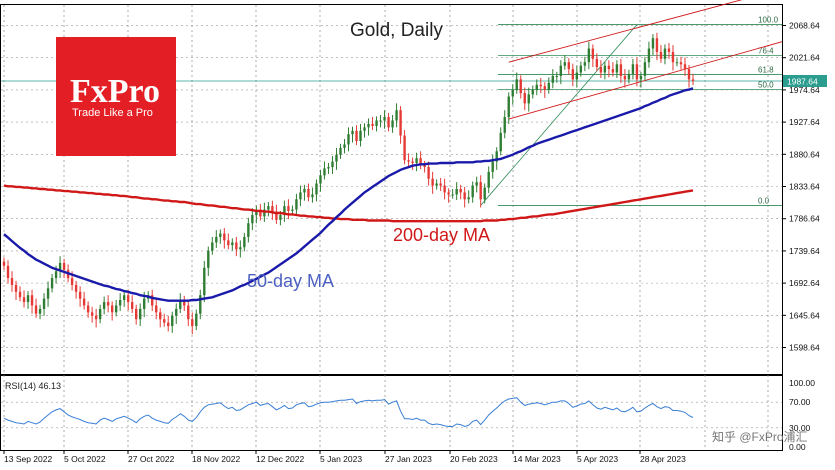 This screenshot has width=835, height=470. Describe the element at coordinates (537, 459) in the screenshot. I see `time-tick-label: 14 Mar 2023` at that location.